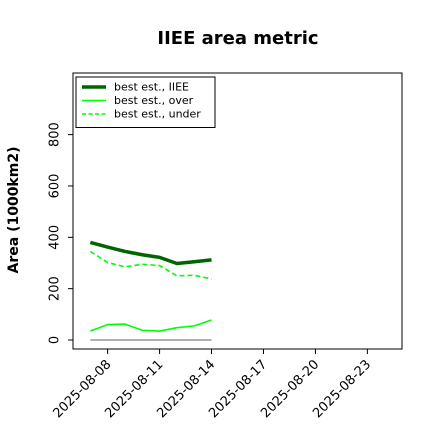 The height and width of the screenshot is (440, 440). What do you see at coordinates (157, 114) in the screenshot?
I see `legend-label: best est., under` at bounding box center [157, 114].